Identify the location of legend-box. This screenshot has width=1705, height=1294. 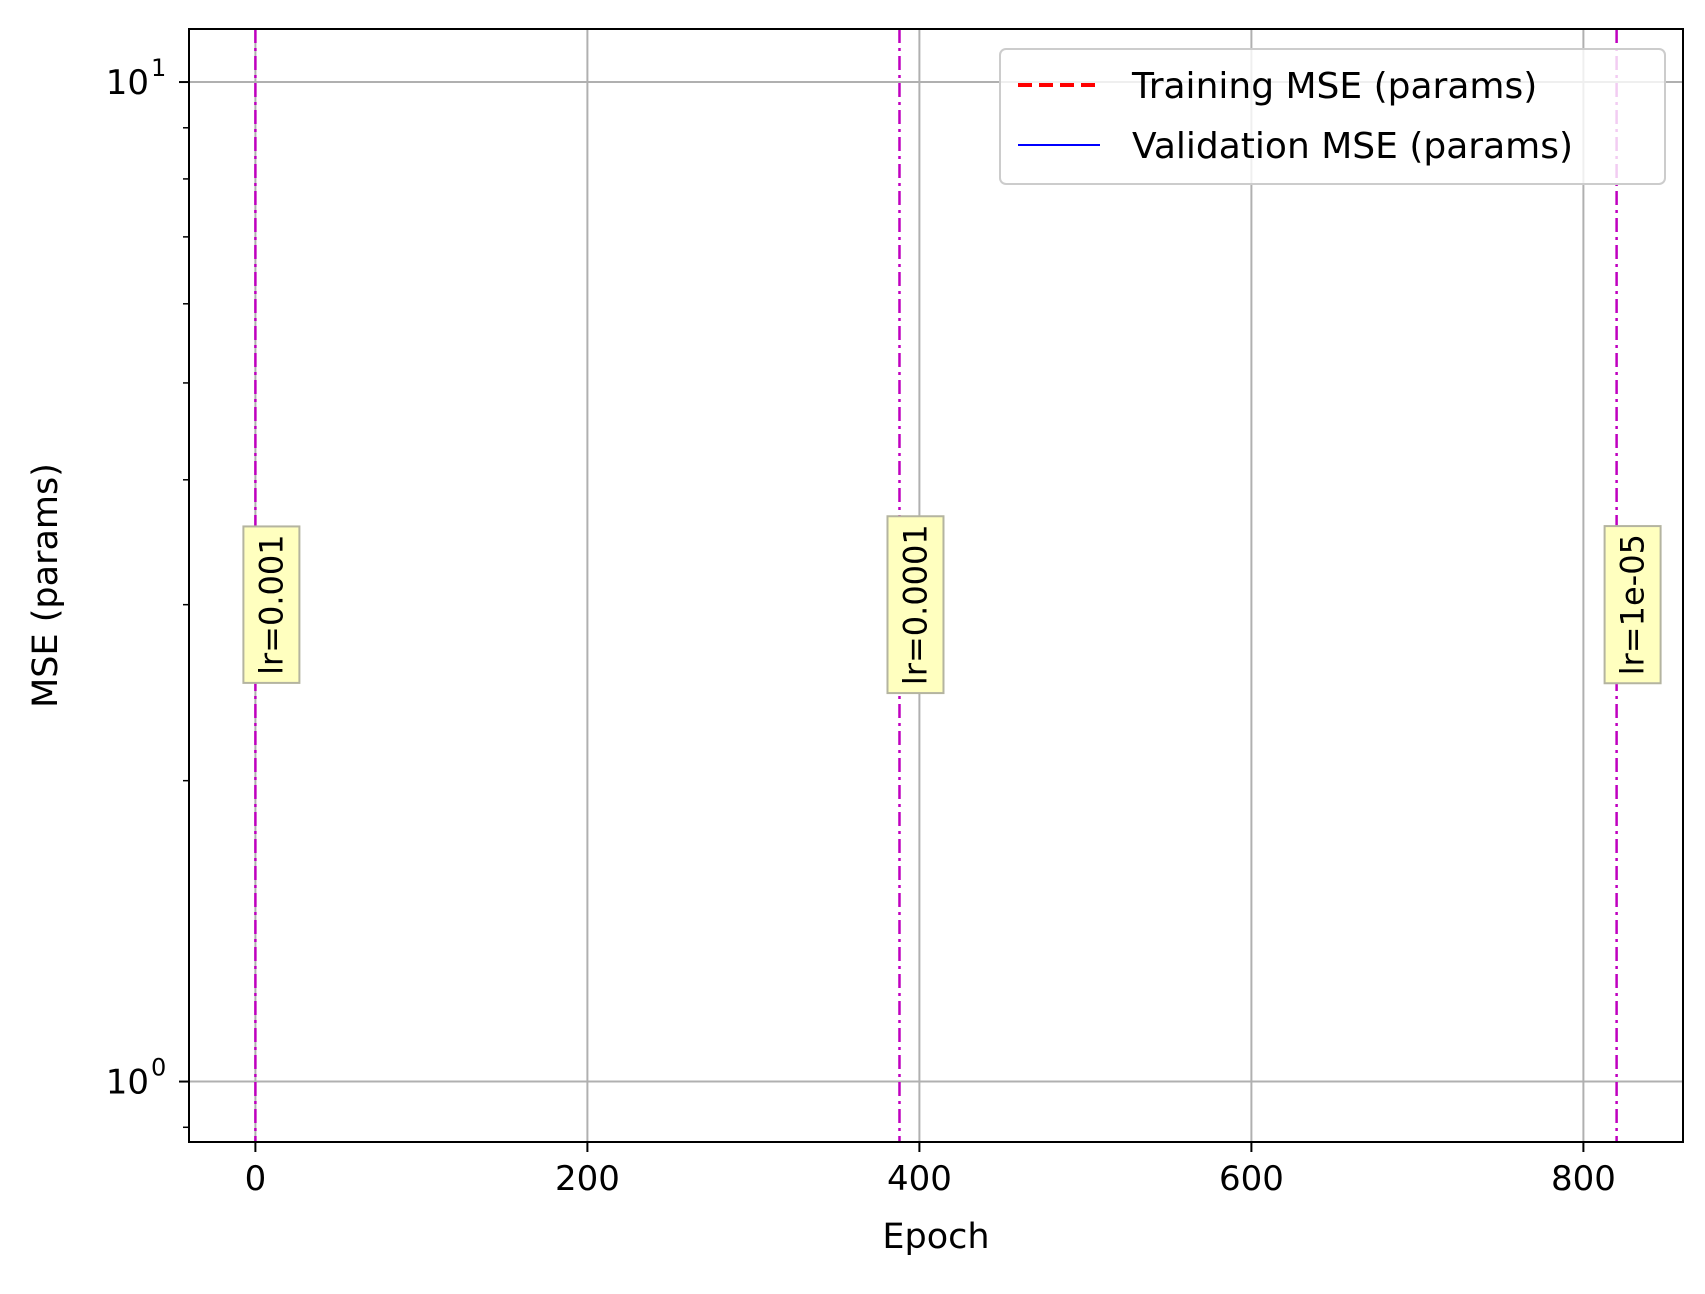
(1332, 116).